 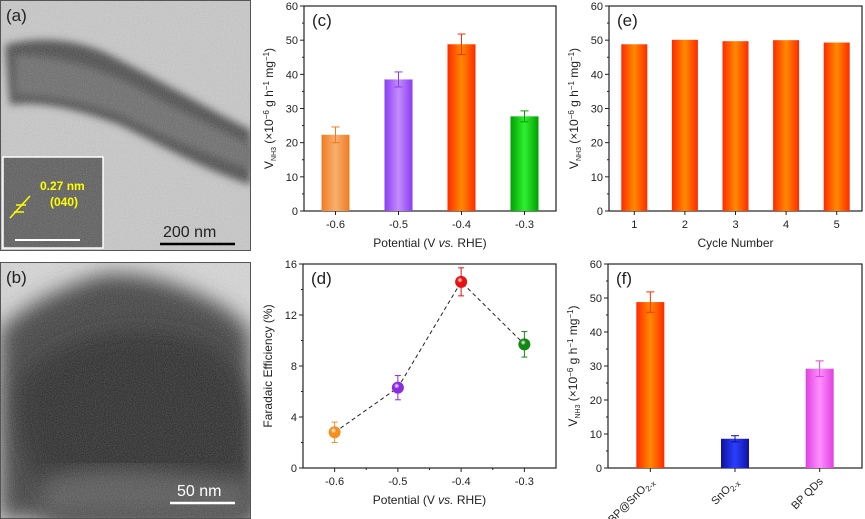 What do you see at coordinates (292, 178) in the screenshot?
I see `y-tick-label: 10` at bounding box center [292, 178].